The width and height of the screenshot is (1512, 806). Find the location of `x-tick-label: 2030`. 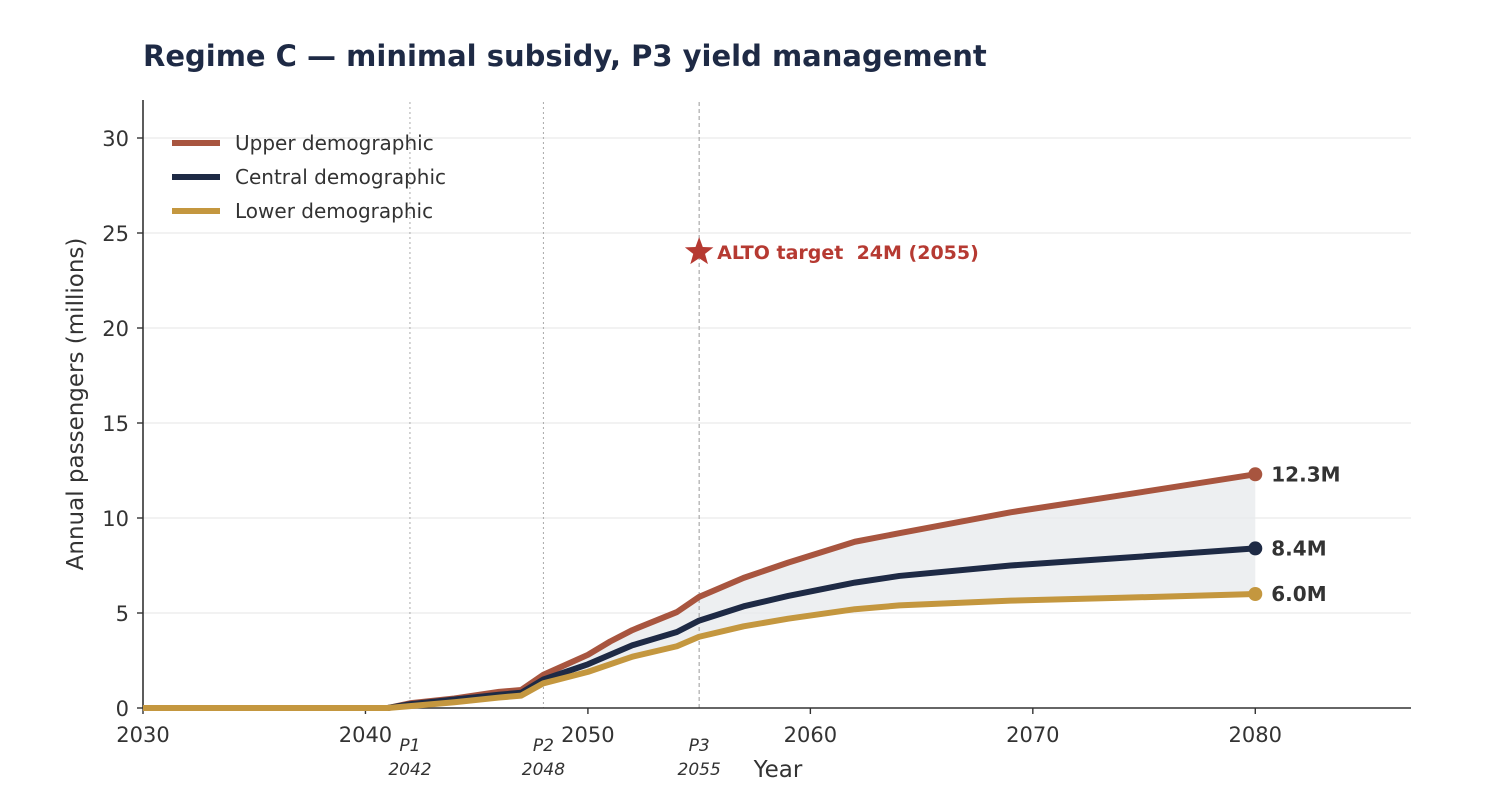

x-tick-label: 2030 is located at coordinates (142, 735).